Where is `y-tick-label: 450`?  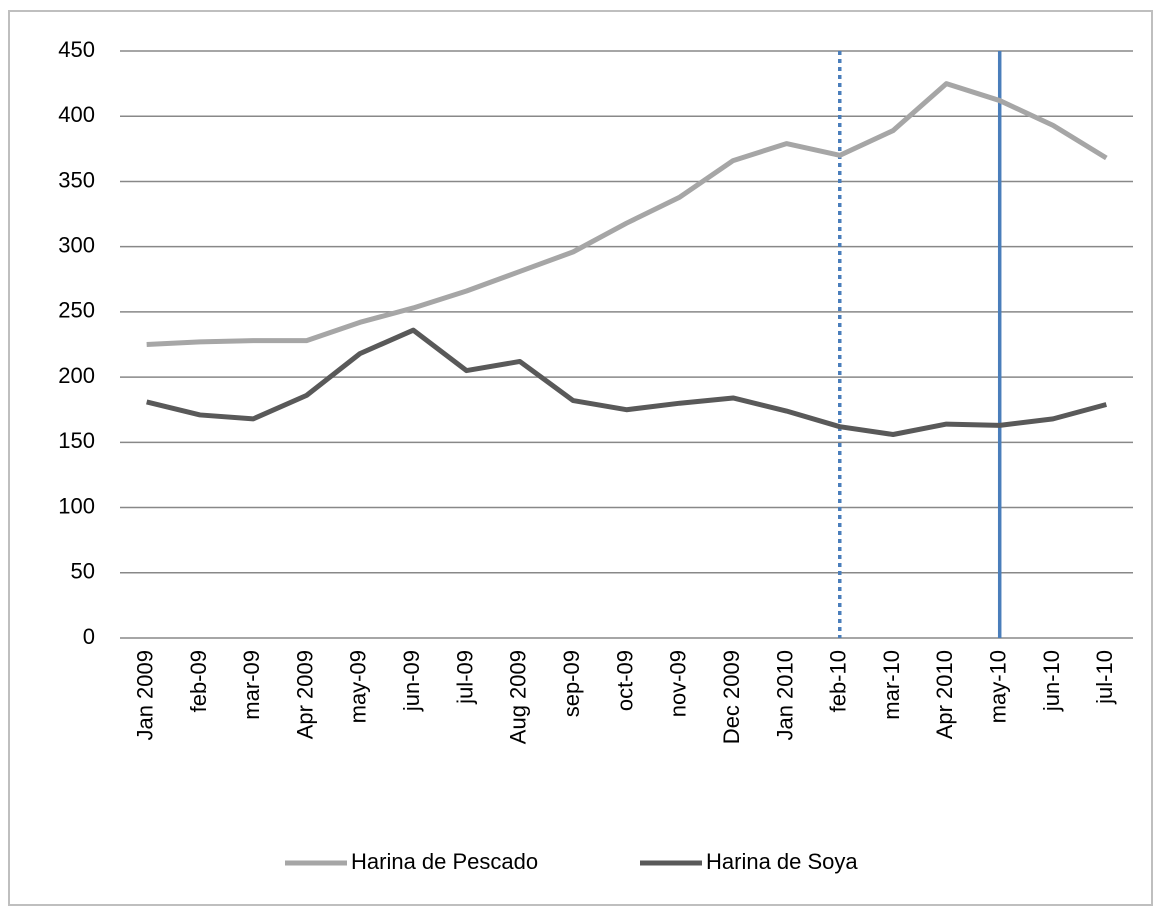
y-tick-label: 450 is located at coordinates (76, 49).